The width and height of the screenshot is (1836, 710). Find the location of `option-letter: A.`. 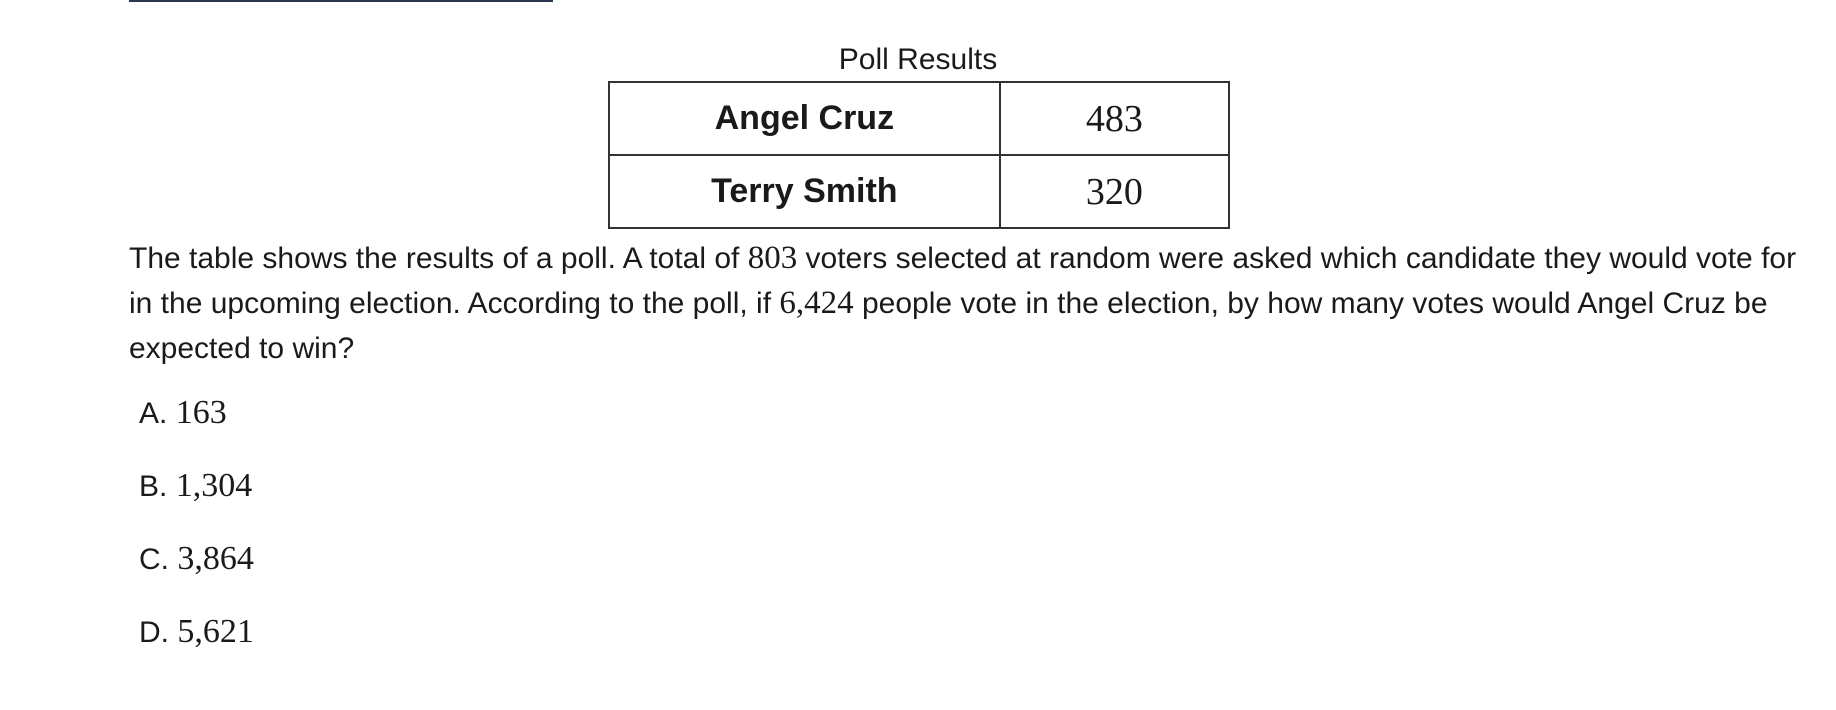

option-letter: A. is located at coordinates (153, 413).